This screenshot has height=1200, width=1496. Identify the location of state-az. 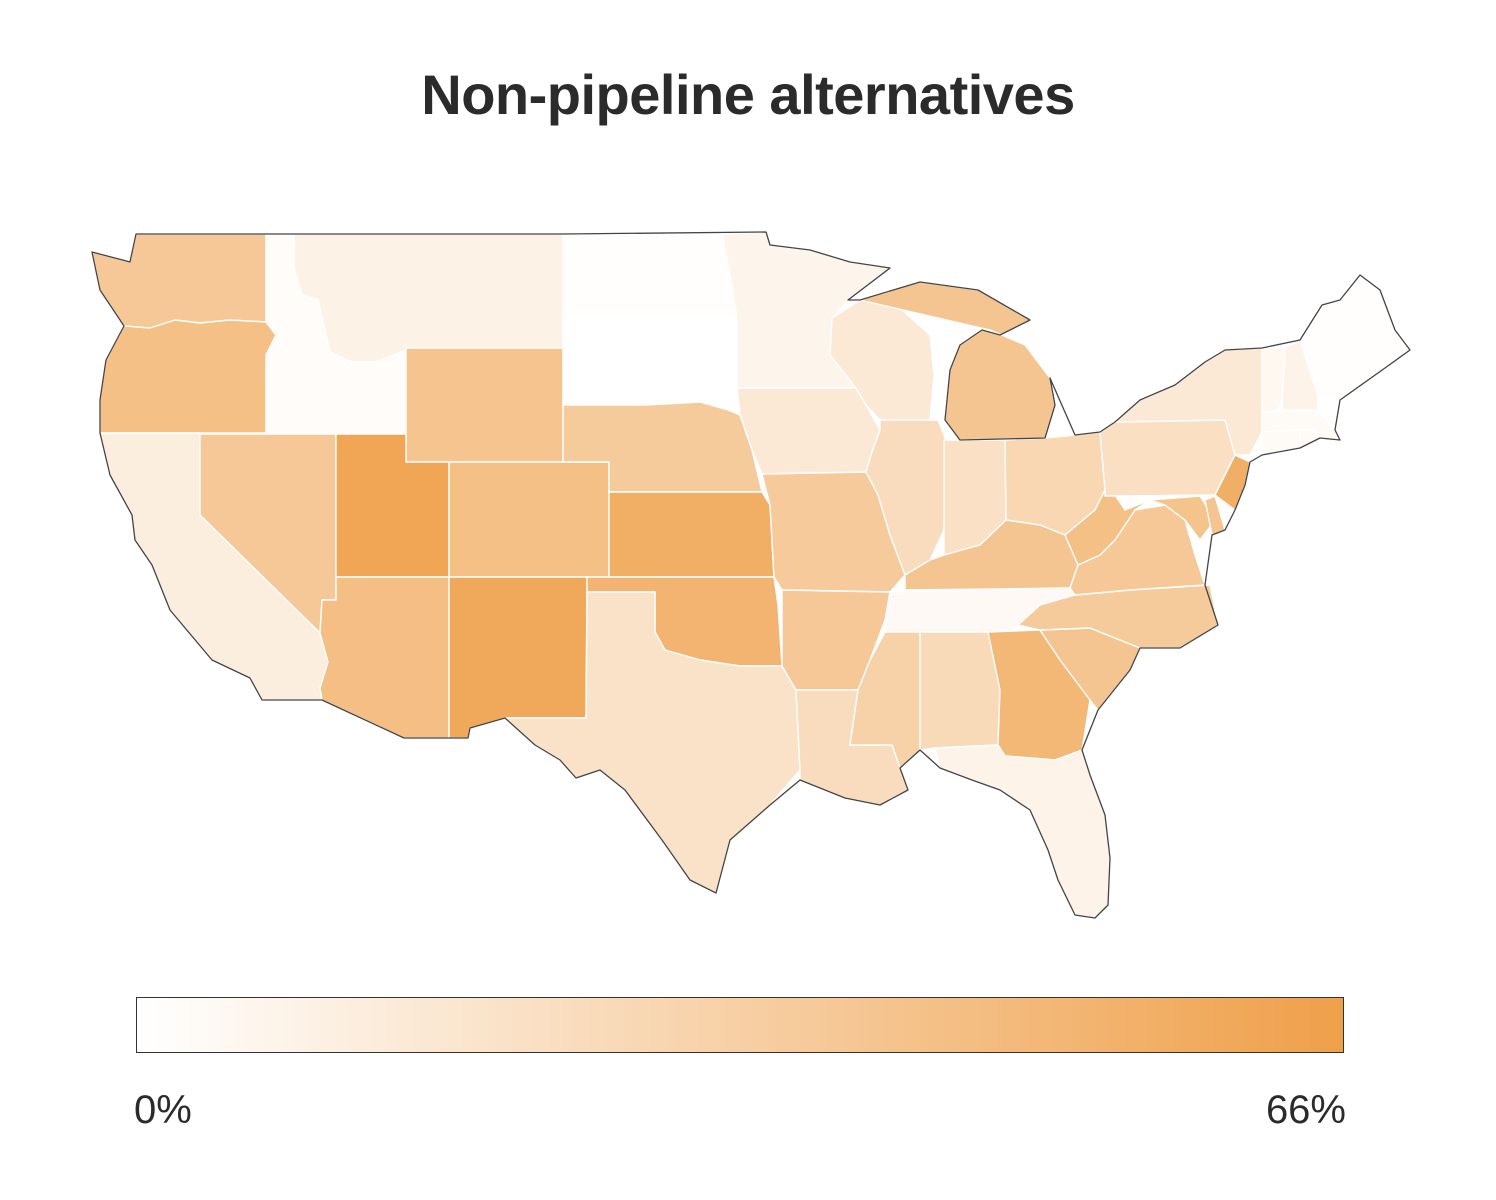
(384, 657).